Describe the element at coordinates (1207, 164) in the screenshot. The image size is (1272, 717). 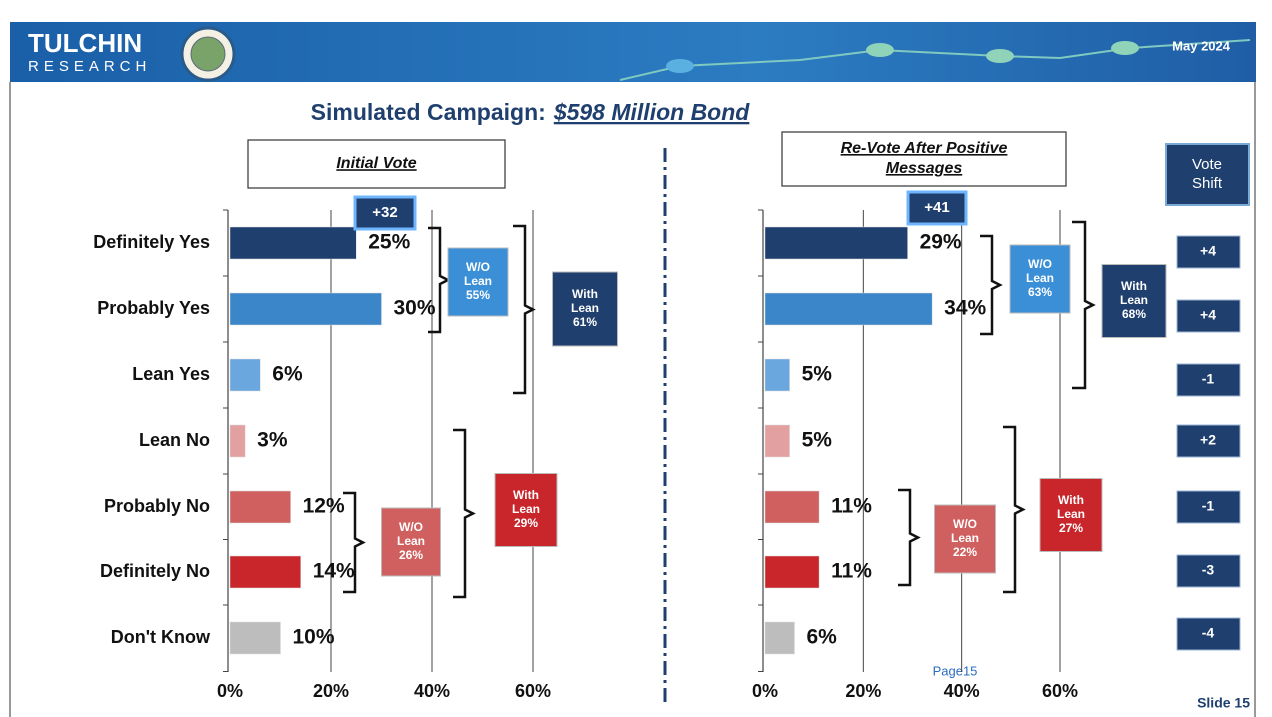
I see `vote-shift-title-line: Vote` at that location.